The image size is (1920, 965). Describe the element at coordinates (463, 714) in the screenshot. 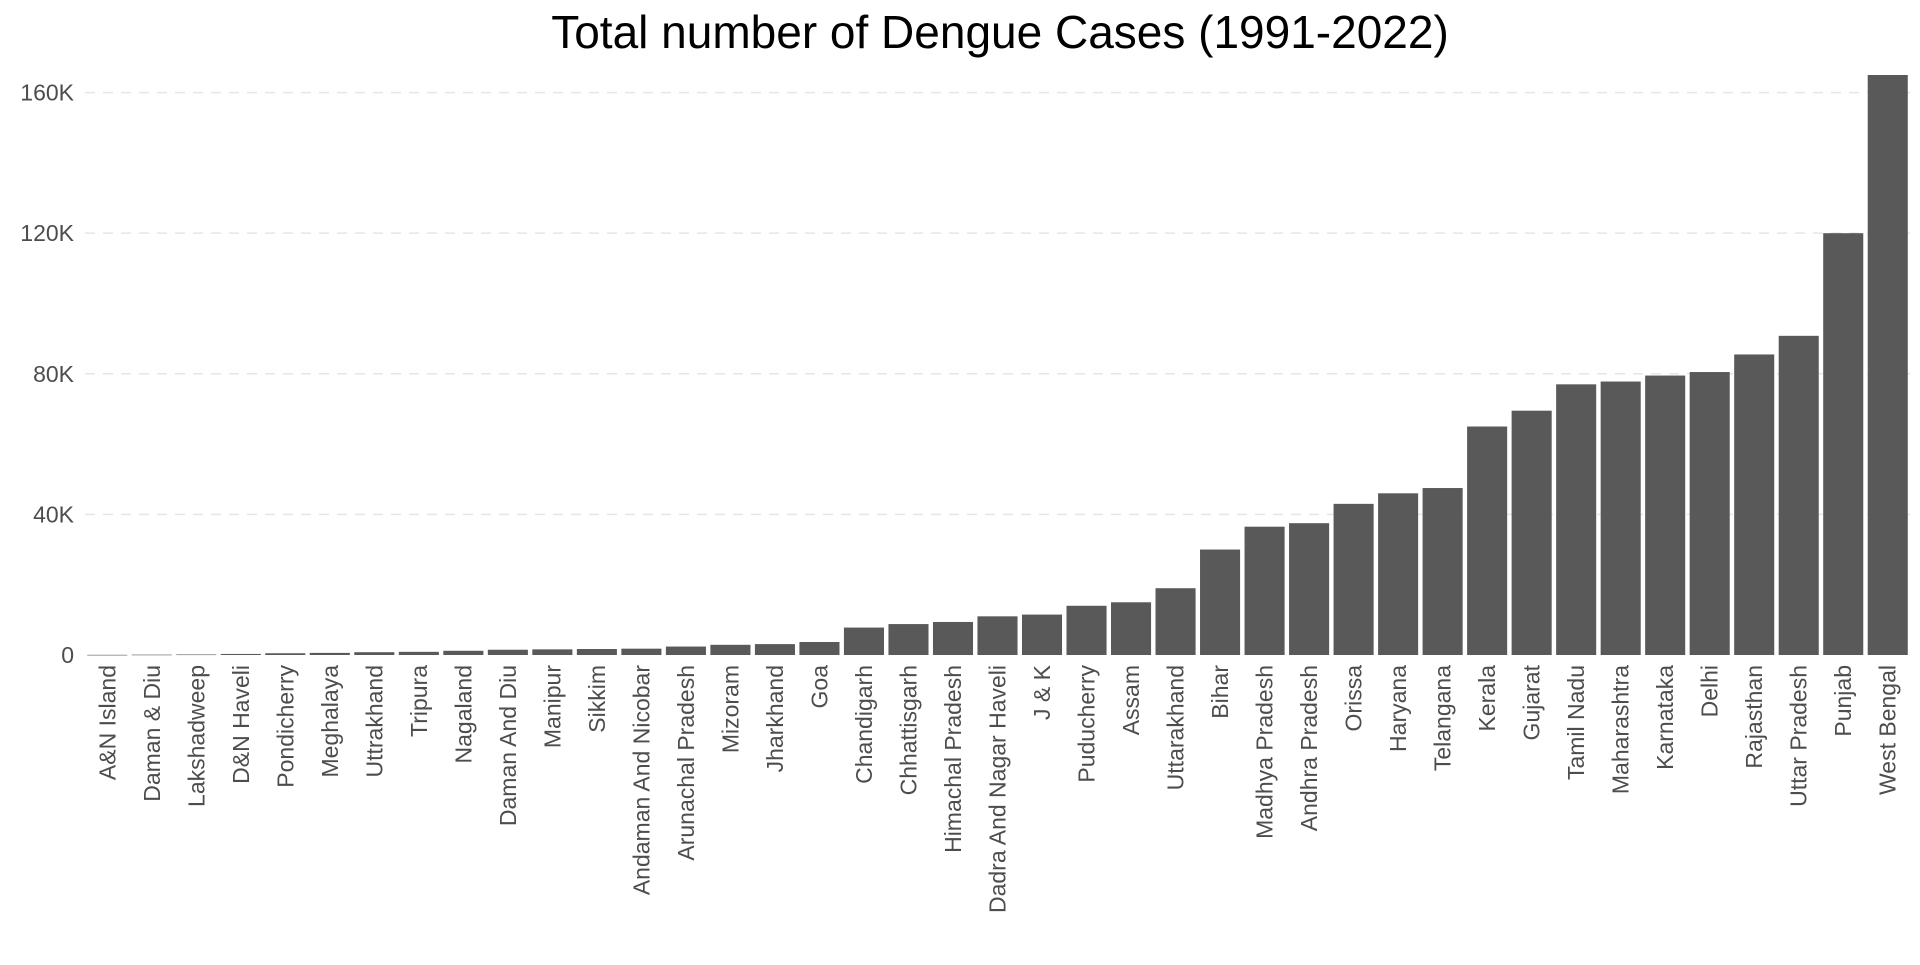

I see `x-tick-label: Nagaland` at that location.